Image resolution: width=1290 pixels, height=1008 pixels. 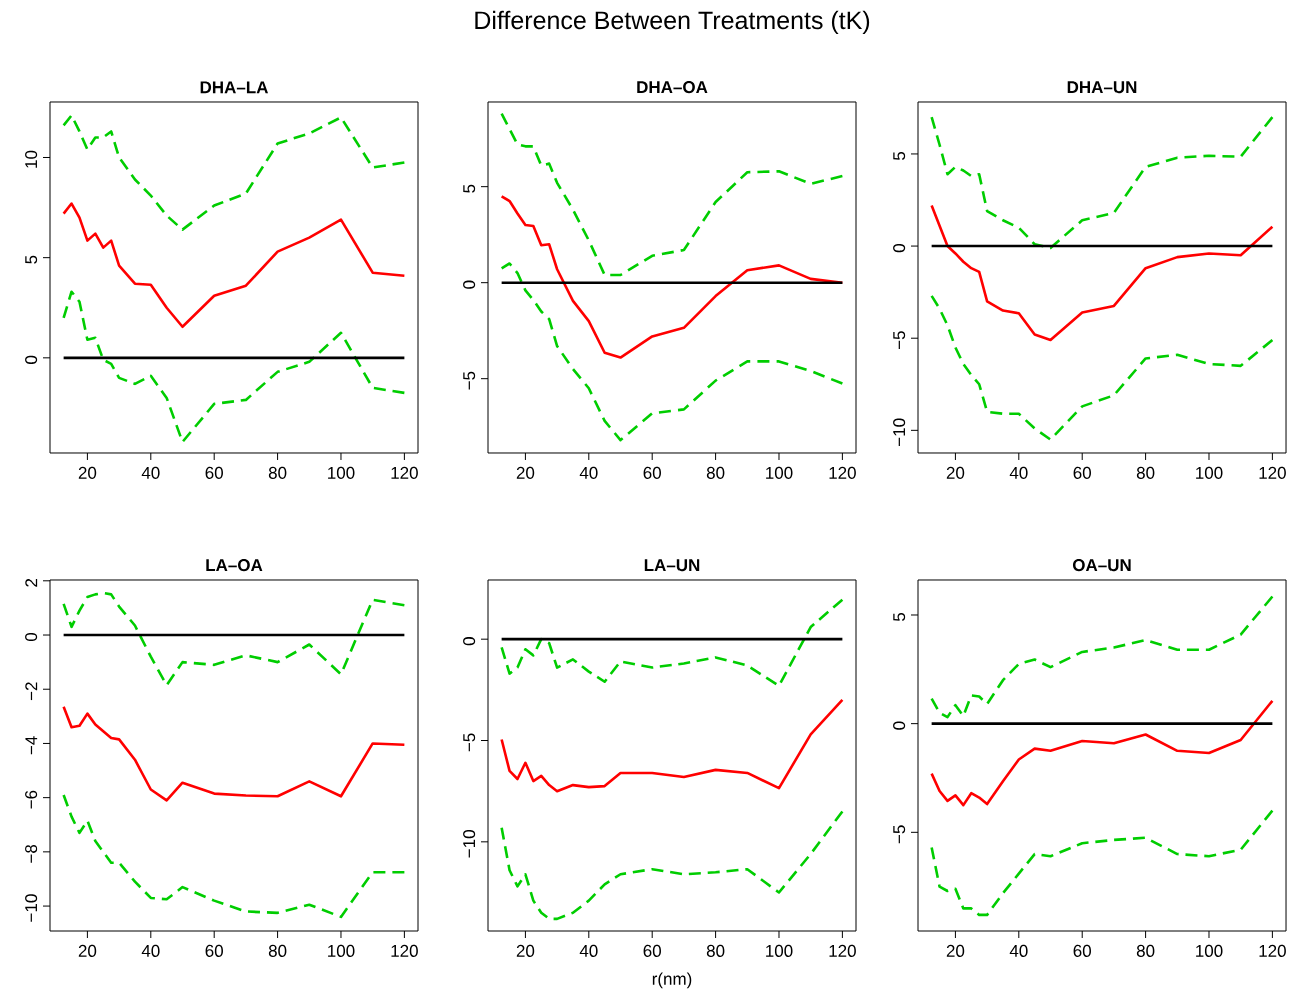 What do you see at coordinates (672, 22) in the screenshot?
I see `text: Difference Between Treatments (tK)` at bounding box center [672, 22].